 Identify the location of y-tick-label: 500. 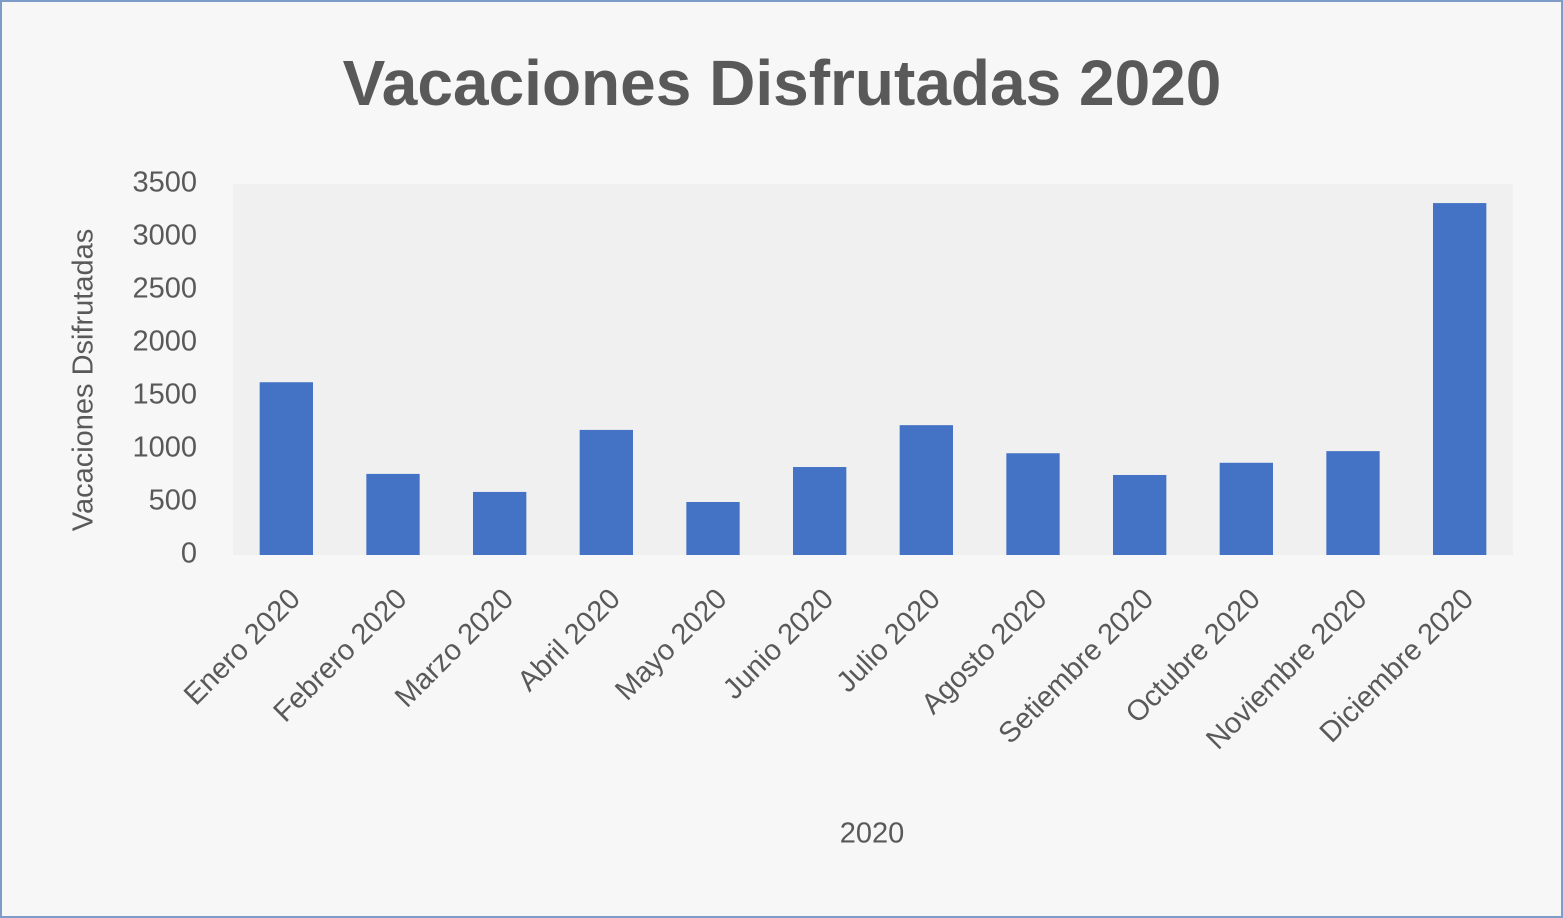
(173, 501).